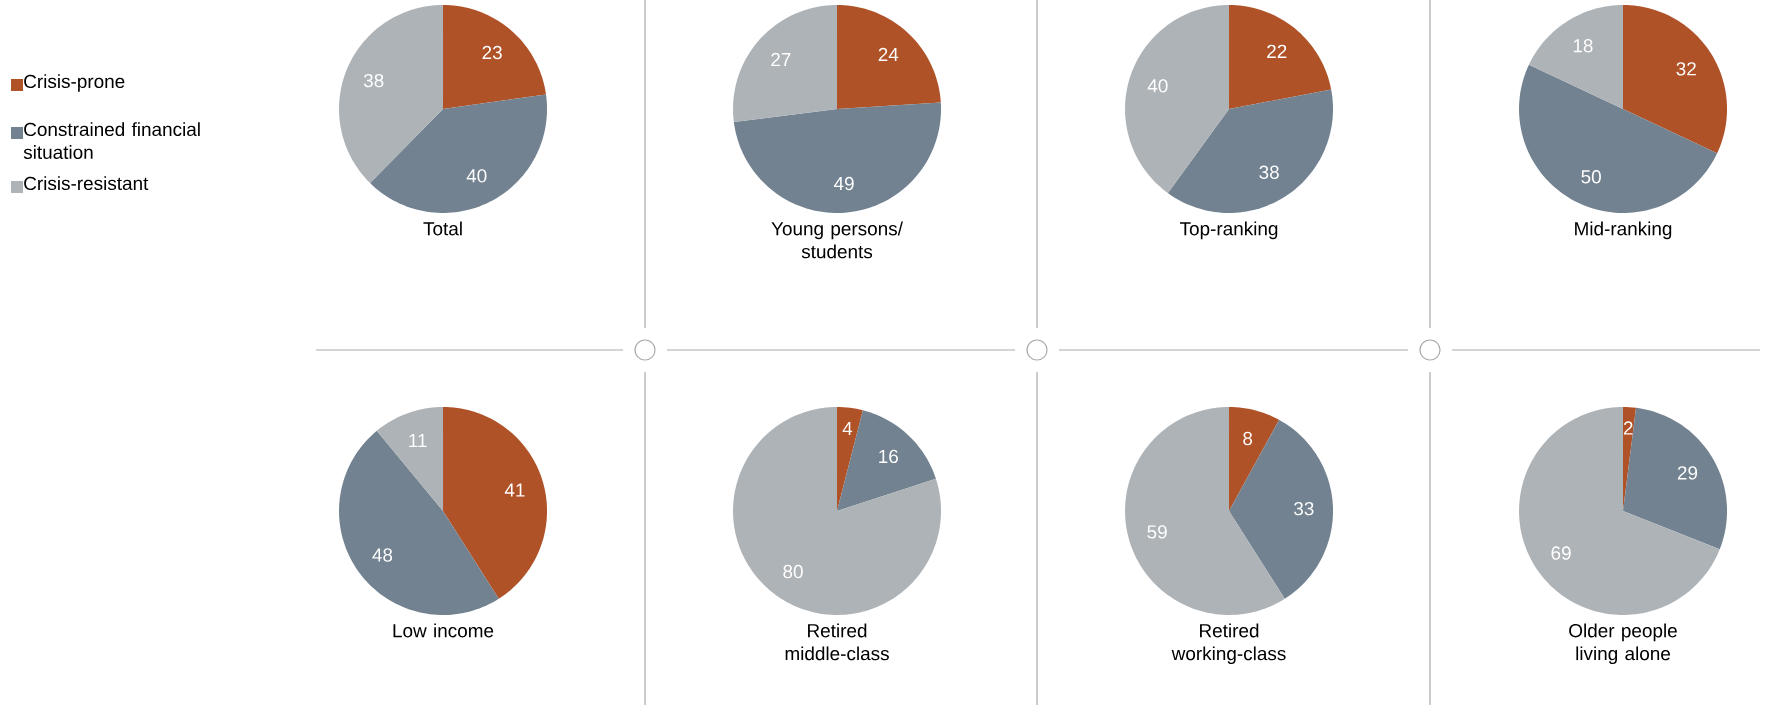 The width and height of the screenshot is (1768, 705). What do you see at coordinates (847, 428) in the screenshot?
I see `data-label: 4` at bounding box center [847, 428].